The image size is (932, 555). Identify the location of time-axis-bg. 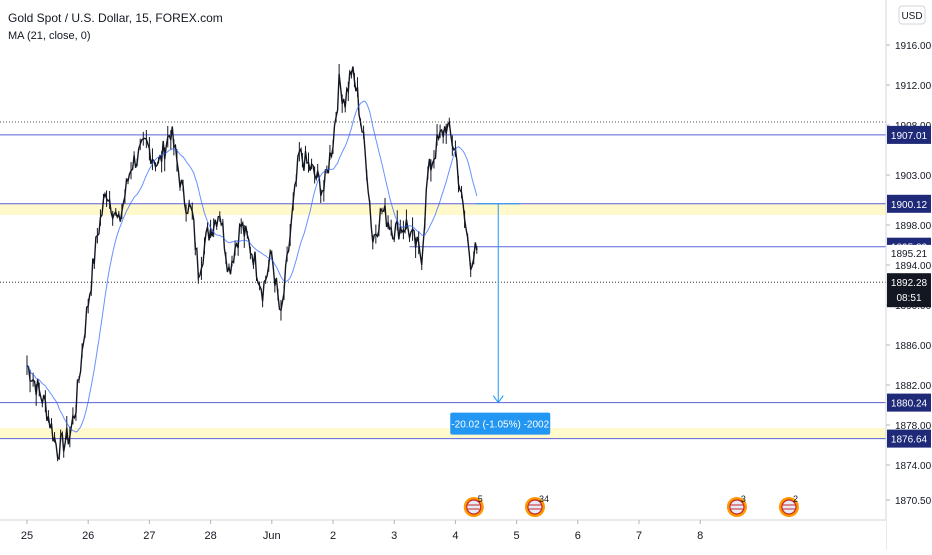
(443, 535).